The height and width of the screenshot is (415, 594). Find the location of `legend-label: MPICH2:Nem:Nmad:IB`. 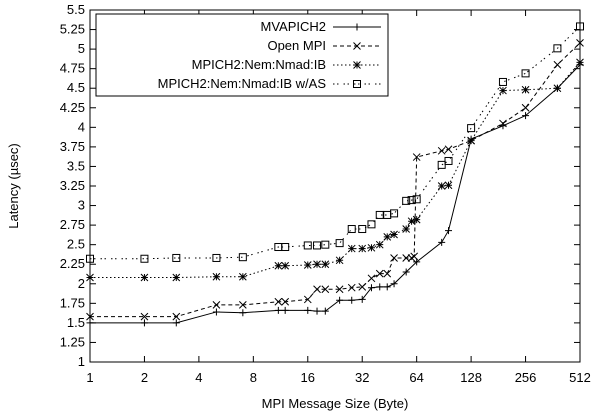

legend-label: MPICH2:Nem:Nmad:IB is located at coordinates (259, 64).